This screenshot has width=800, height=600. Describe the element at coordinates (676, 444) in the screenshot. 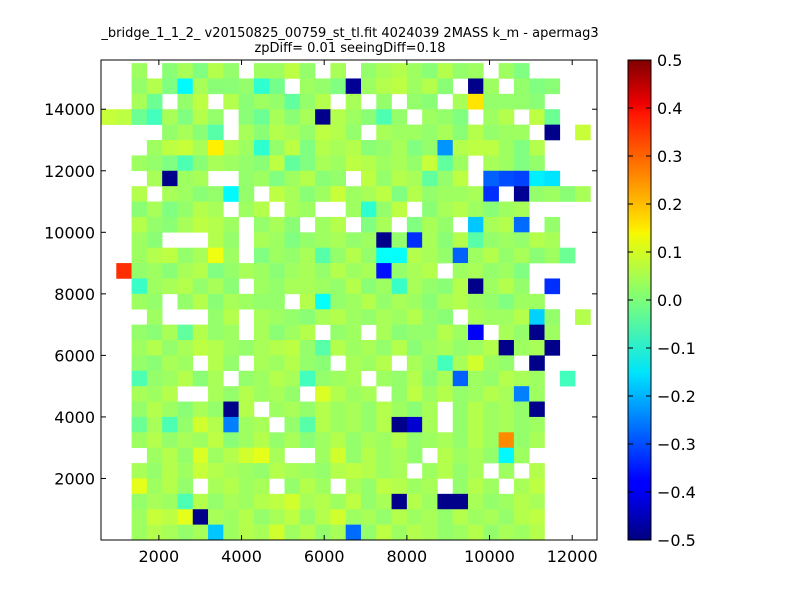

I see `colorbar-tick-label: −0.3` at that location.